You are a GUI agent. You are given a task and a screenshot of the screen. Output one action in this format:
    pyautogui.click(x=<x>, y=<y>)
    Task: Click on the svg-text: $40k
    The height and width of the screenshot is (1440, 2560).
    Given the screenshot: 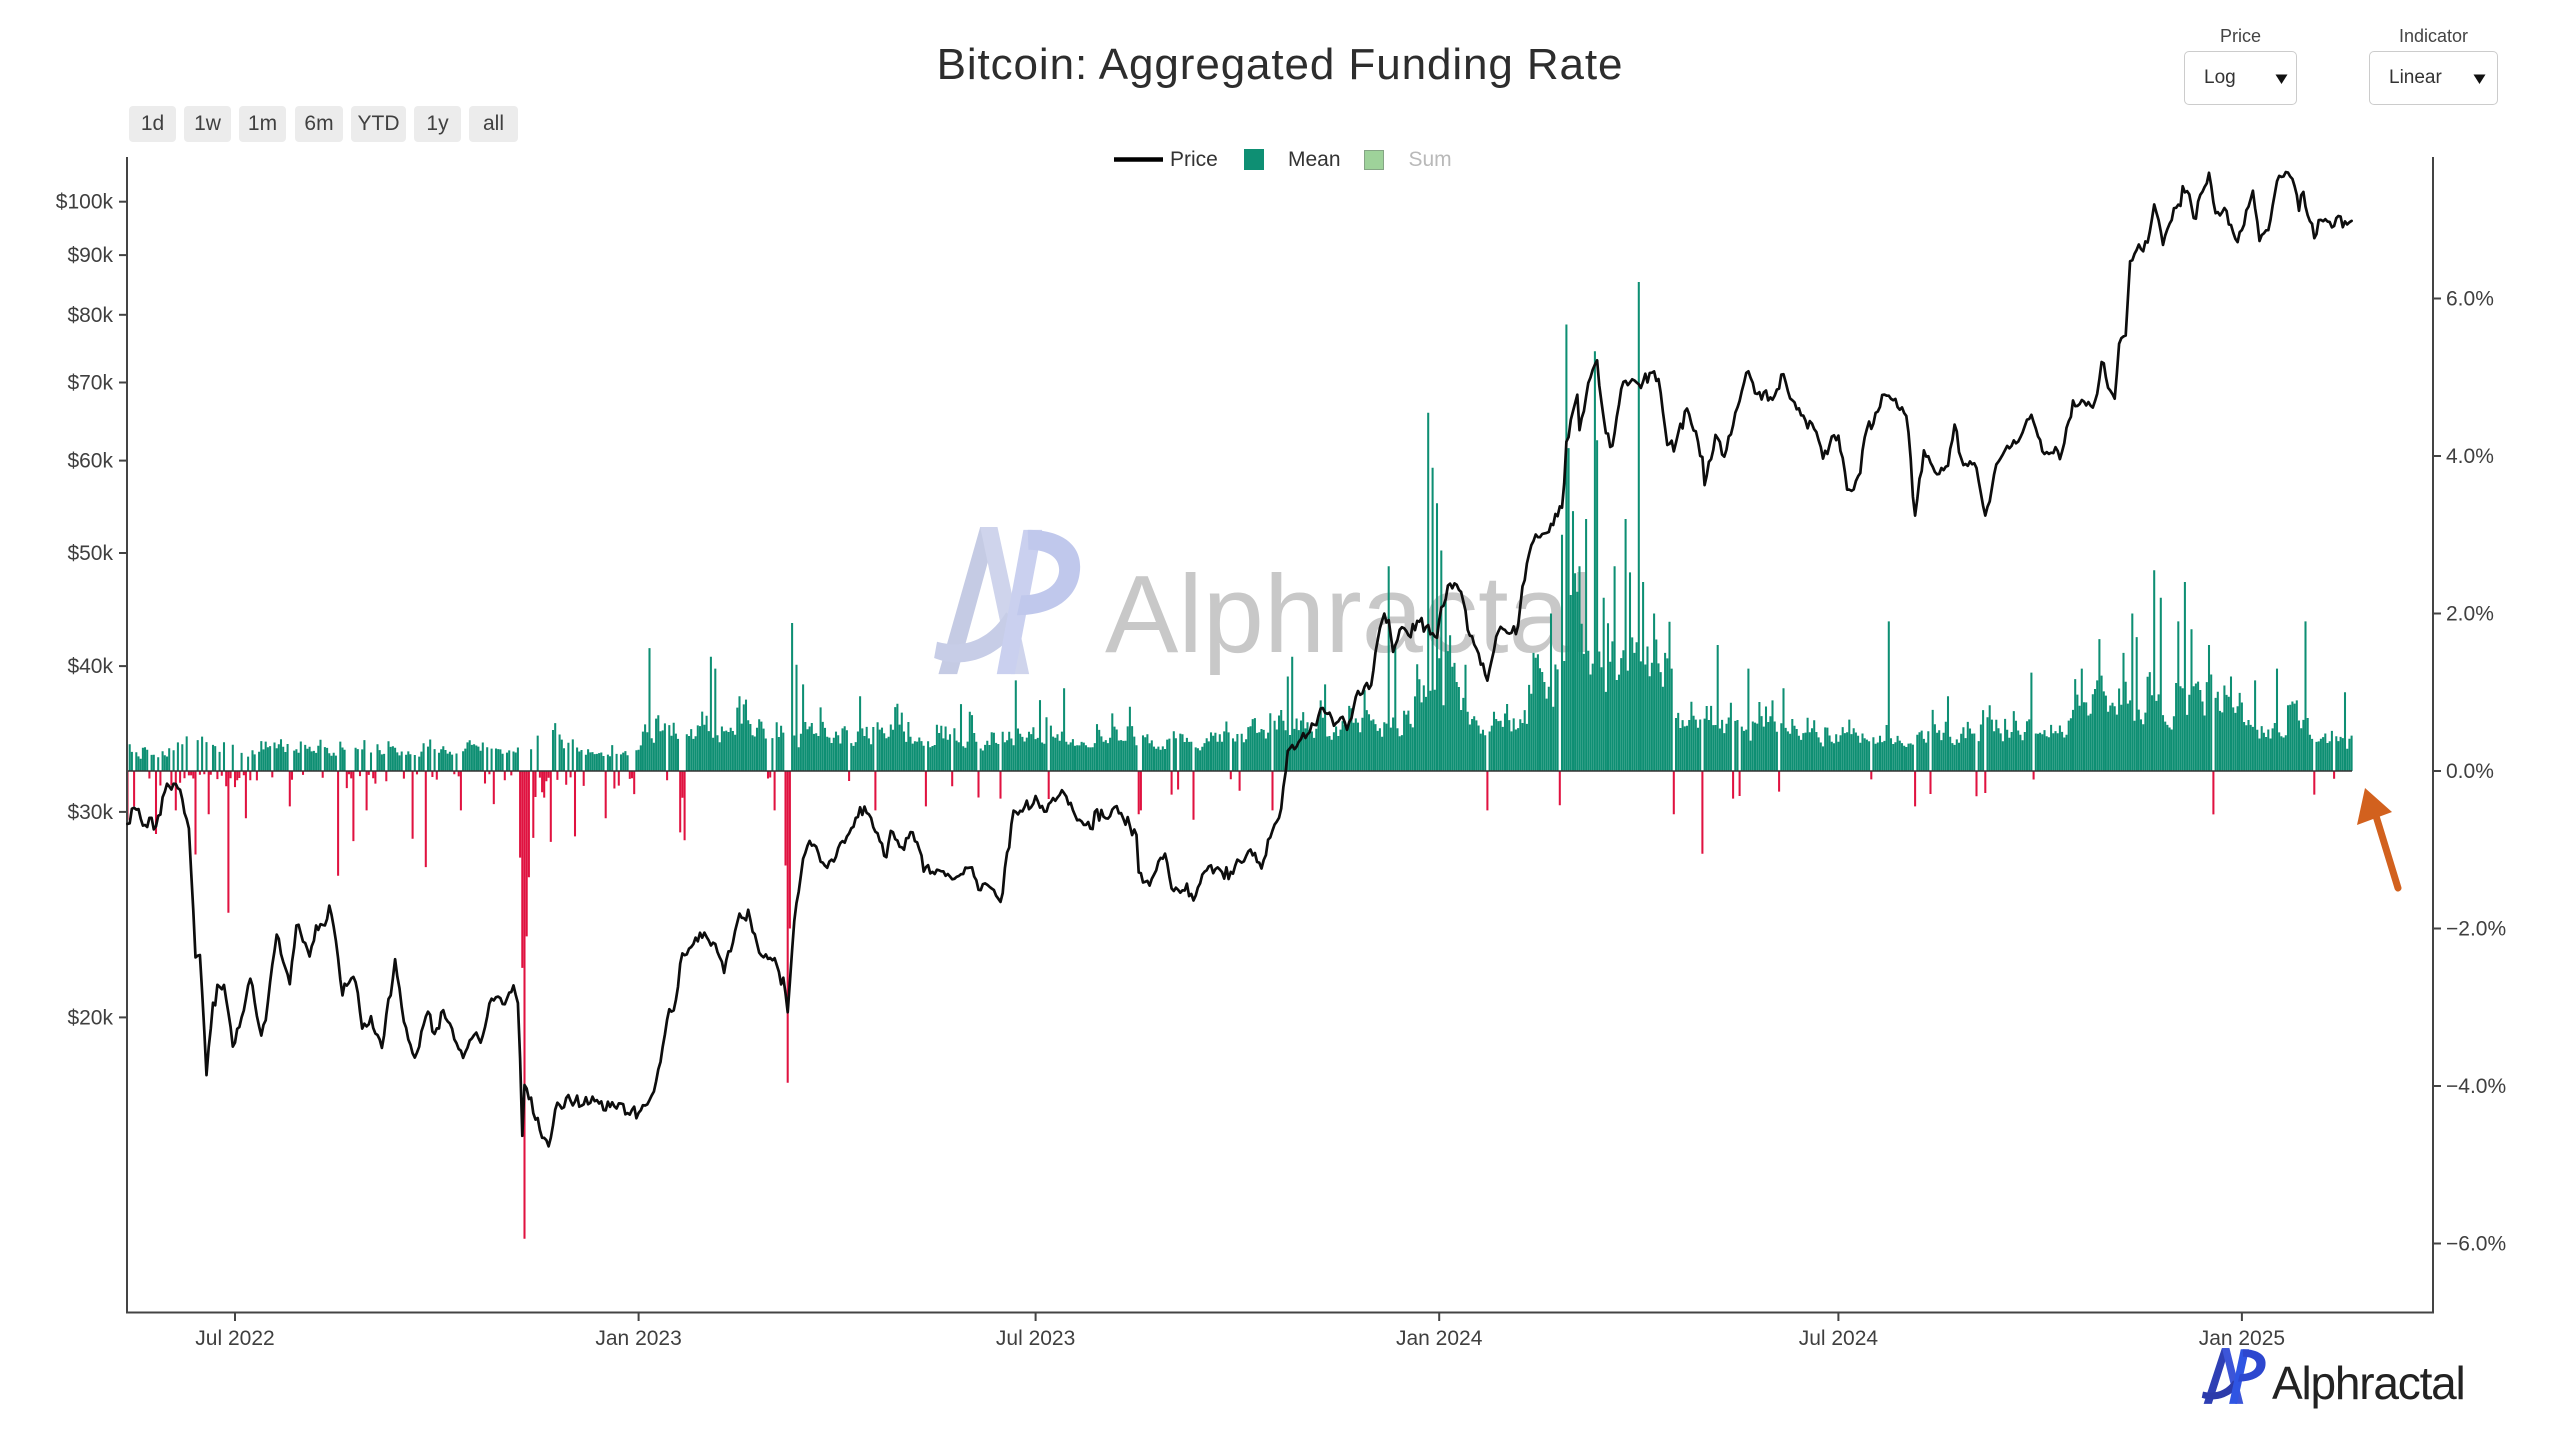 What is the action you would take?
    pyautogui.click(x=90, y=666)
    